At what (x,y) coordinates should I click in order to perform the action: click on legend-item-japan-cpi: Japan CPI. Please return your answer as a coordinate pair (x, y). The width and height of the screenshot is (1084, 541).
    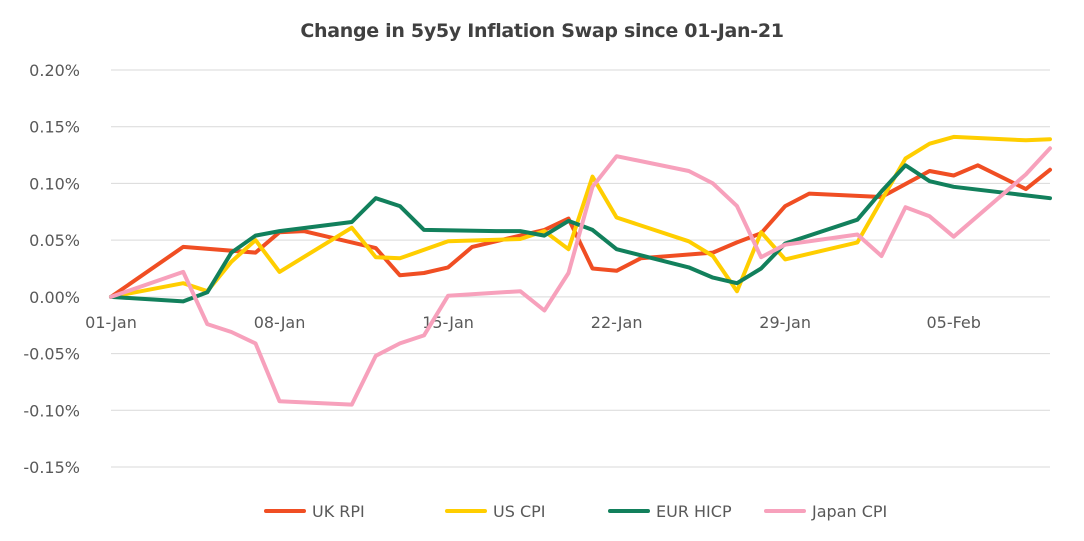
    Looking at the image, I should click on (825, 511).